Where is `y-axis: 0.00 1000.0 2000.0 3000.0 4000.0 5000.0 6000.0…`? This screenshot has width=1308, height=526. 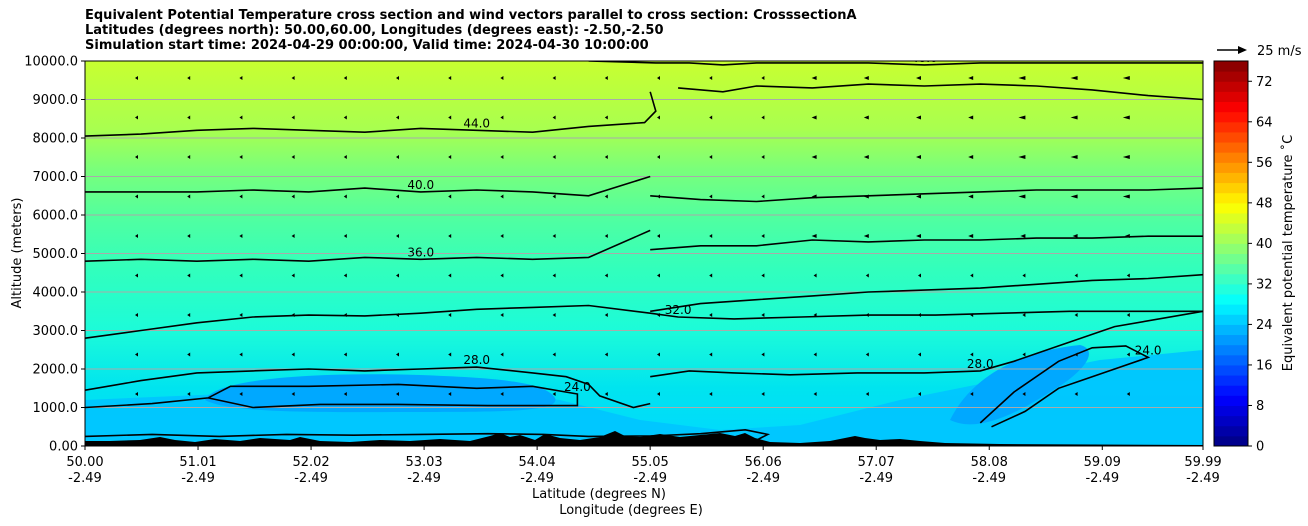
y-axis: 0.00 1000.0 2000.0 3000.0 4000.0 5000.0 6000.0… is located at coordinates (54, 255).